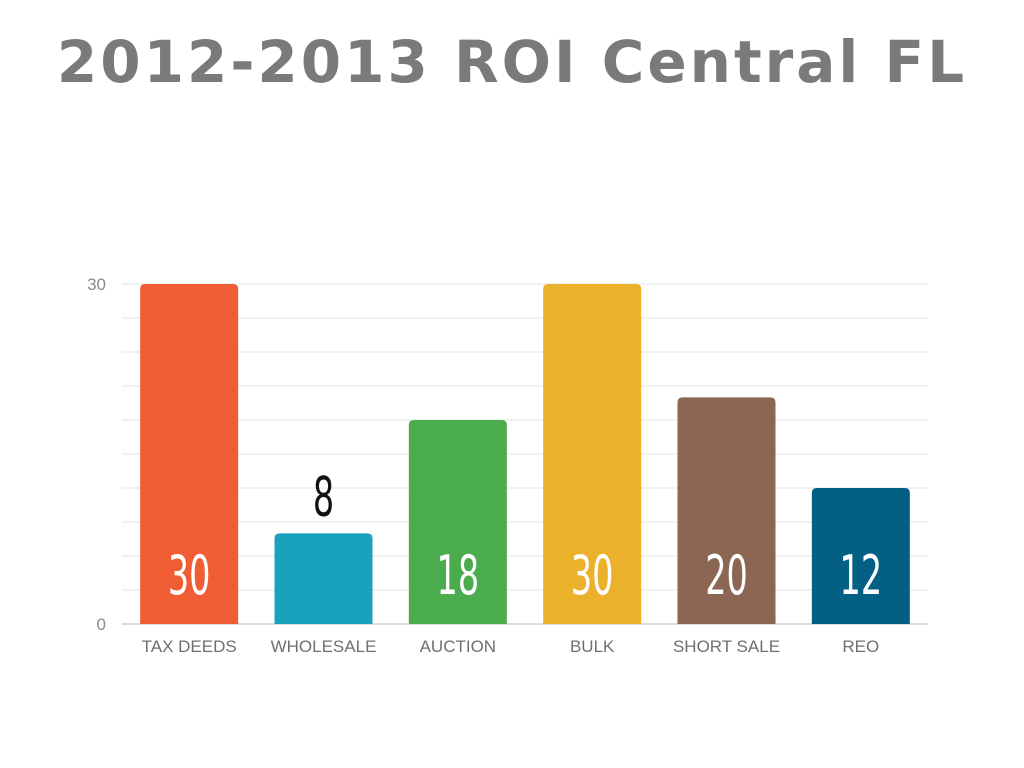  I want to click on category-label: SHORT SALE, so click(726, 646).